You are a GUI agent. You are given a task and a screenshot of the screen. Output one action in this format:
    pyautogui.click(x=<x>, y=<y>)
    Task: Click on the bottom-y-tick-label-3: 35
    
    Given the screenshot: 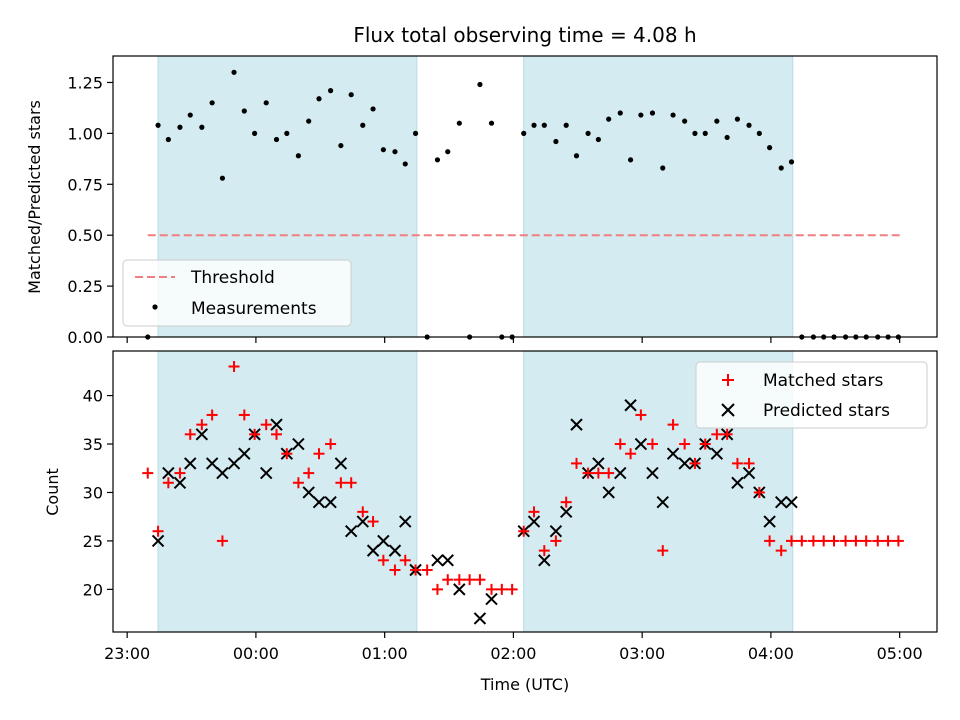 What is the action you would take?
    pyautogui.click(x=93, y=444)
    